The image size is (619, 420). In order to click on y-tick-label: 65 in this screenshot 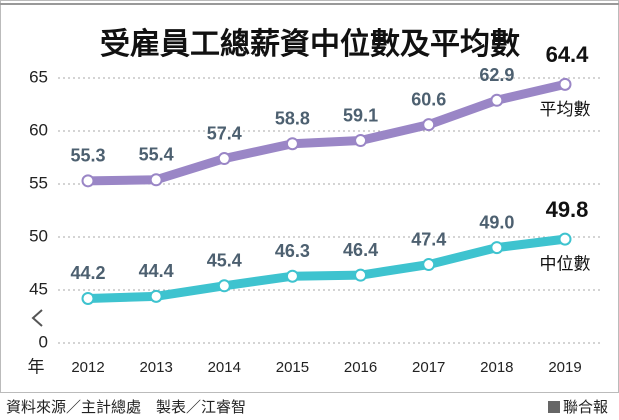, I will do `click(38, 76)`.